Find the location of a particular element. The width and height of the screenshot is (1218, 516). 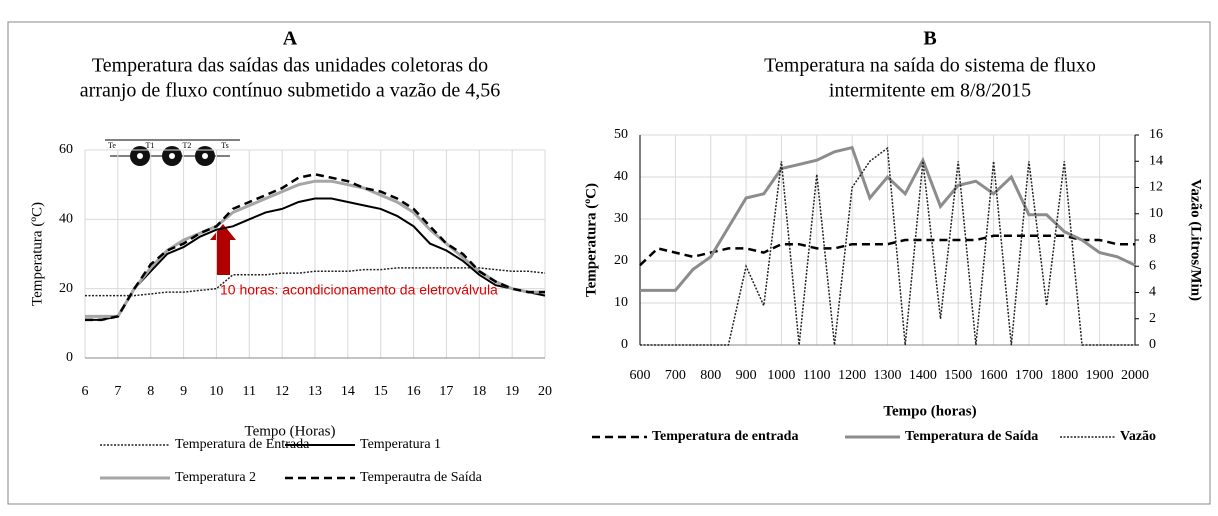

x-tick-label: 17 is located at coordinates (446, 391).